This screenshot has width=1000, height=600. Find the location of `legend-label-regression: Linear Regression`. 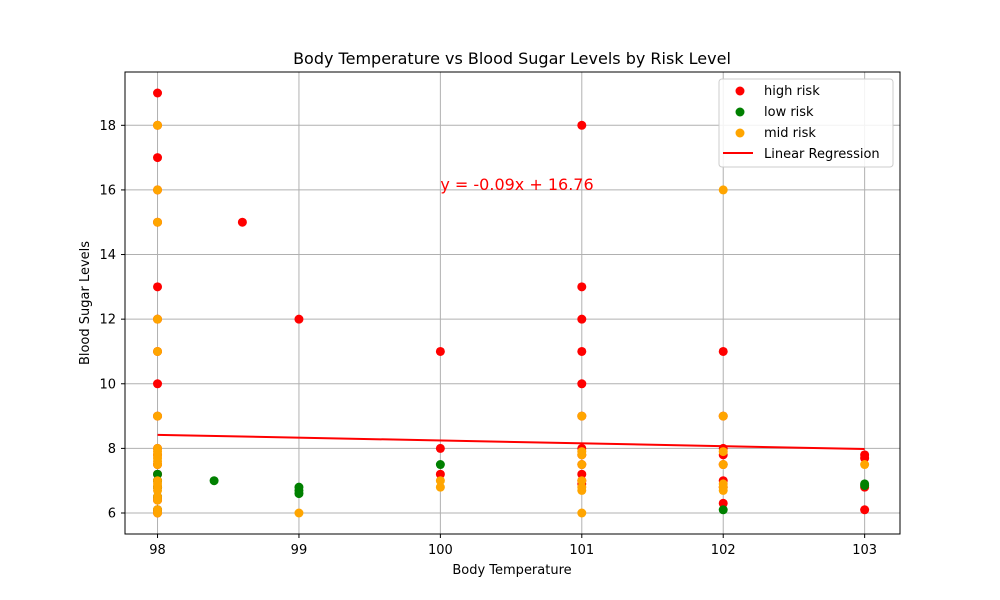

legend-label-regression: Linear Regression is located at coordinates (822, 154).